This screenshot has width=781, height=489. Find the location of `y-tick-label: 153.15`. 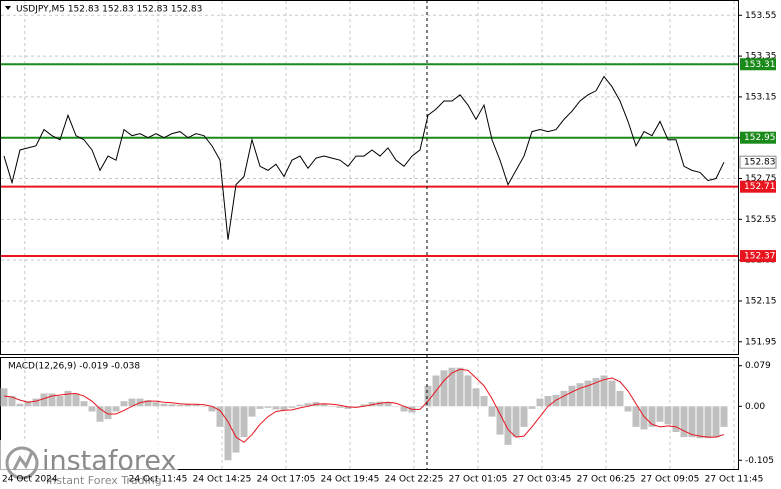

y-tick-label: 153.15 is located at coordinates (761, 97).